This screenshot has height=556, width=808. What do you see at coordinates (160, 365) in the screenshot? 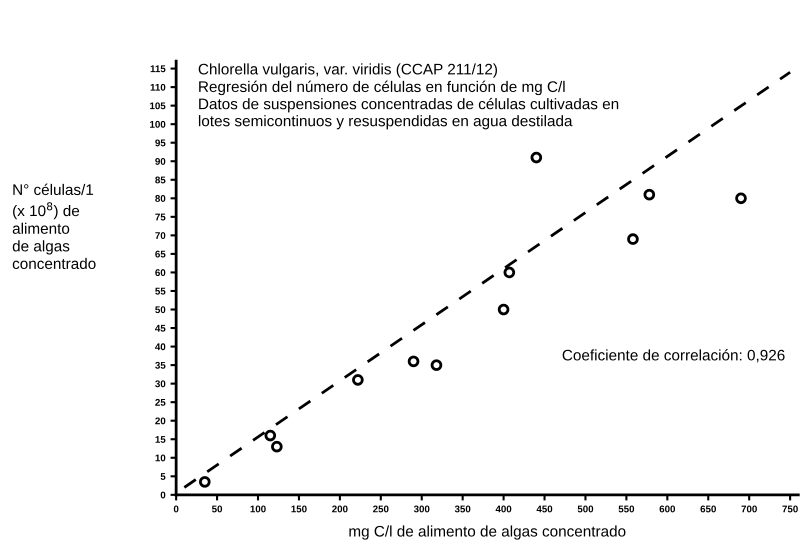
I see `y-tick-label: 35` at bounding box center [160, 365].